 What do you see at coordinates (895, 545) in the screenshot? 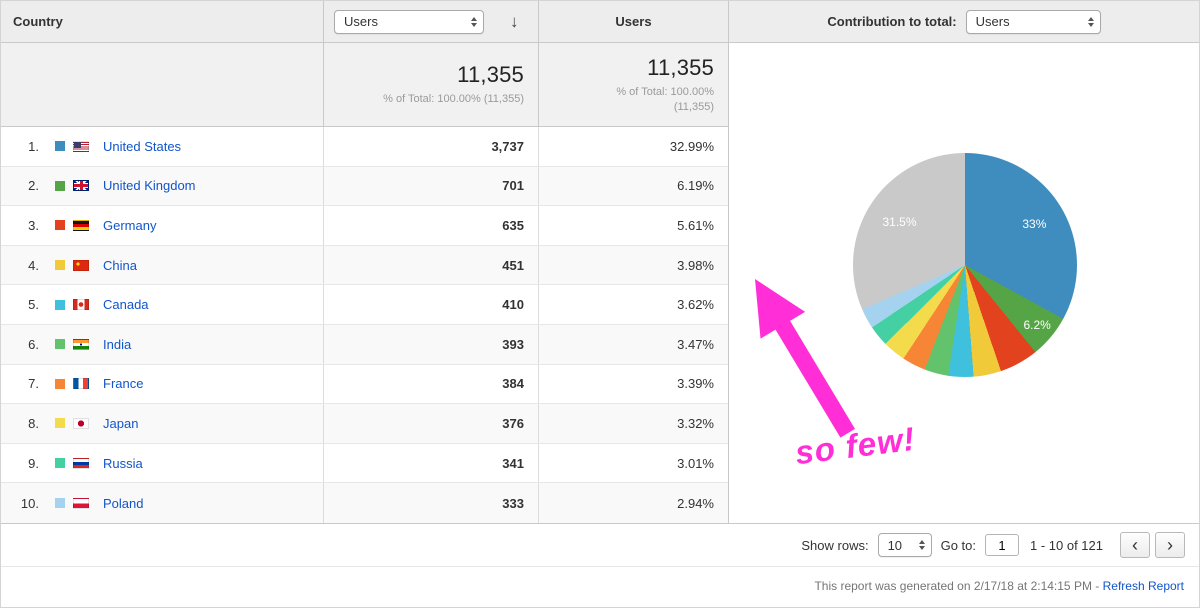
I see `show-rows-value: 10` at bounding box center [895, 545].